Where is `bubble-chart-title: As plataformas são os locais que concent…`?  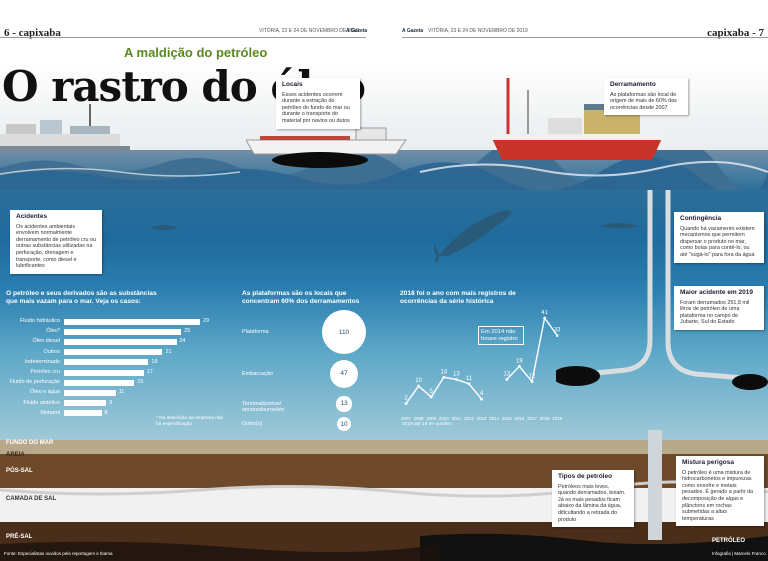 bubble-chart-title: As plataformas são os locais que concent… is located at coordinates (301, 297).